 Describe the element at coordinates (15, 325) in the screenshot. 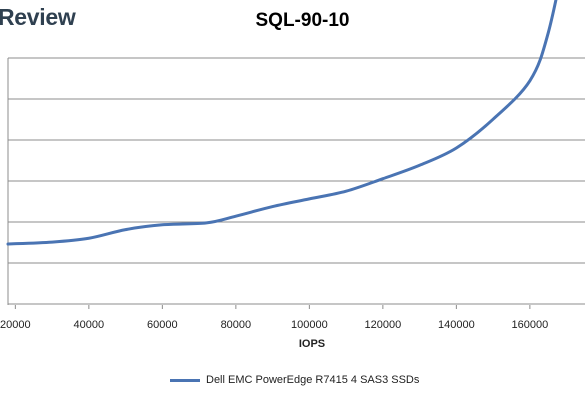

I see `x-tick-label: 20000` at that location.